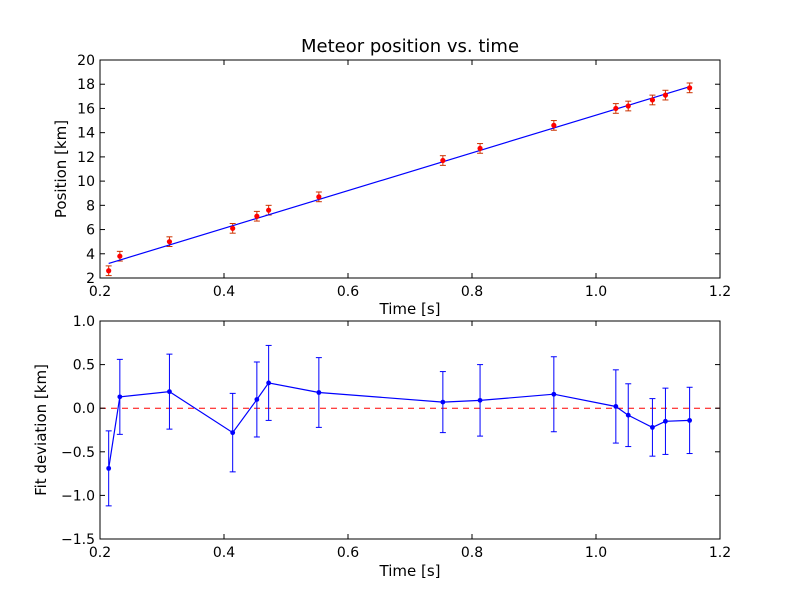  What do you see at coordinates (86, 158) in the screenshot?
I see `y-tick-label: 12` at bounding box center [86, 158].